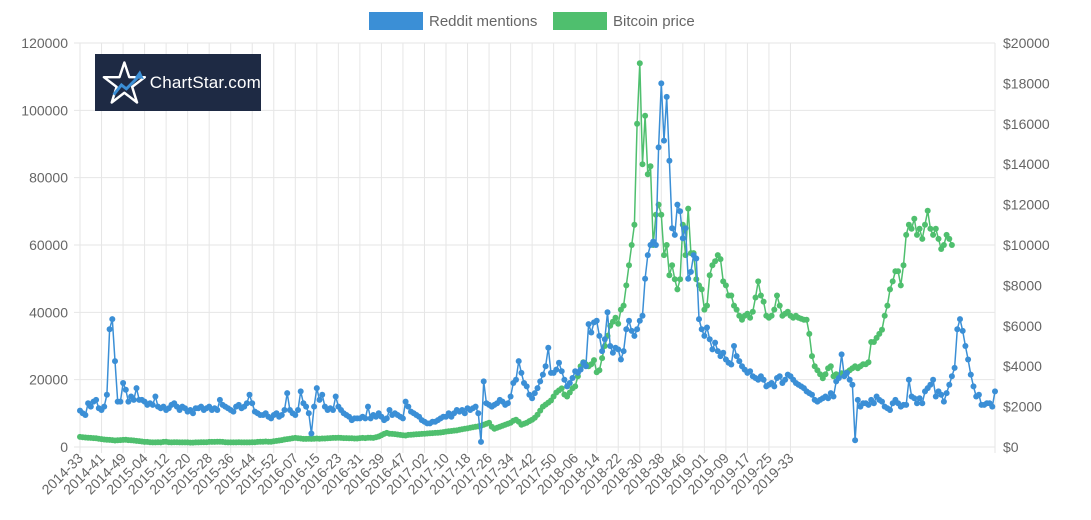 This screenshot has width=1091, height=520. What do you see at coordinates (580, 21) in the screenshot?
I see `legend-swatch-bitcoin` at bounding box center [580, 21].